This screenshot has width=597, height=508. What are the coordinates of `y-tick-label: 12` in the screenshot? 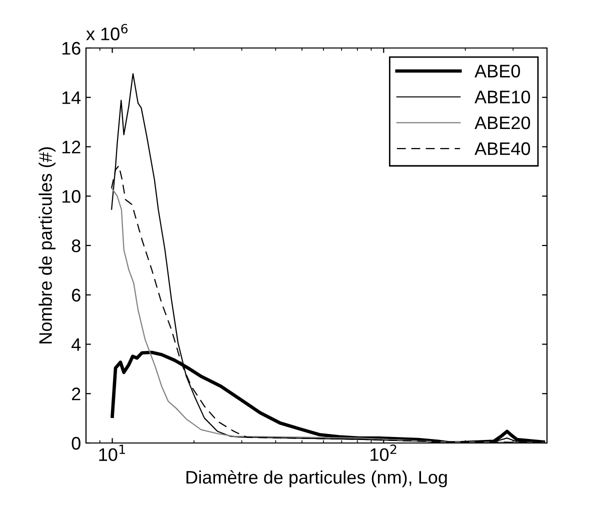 It's located at (71, 147).